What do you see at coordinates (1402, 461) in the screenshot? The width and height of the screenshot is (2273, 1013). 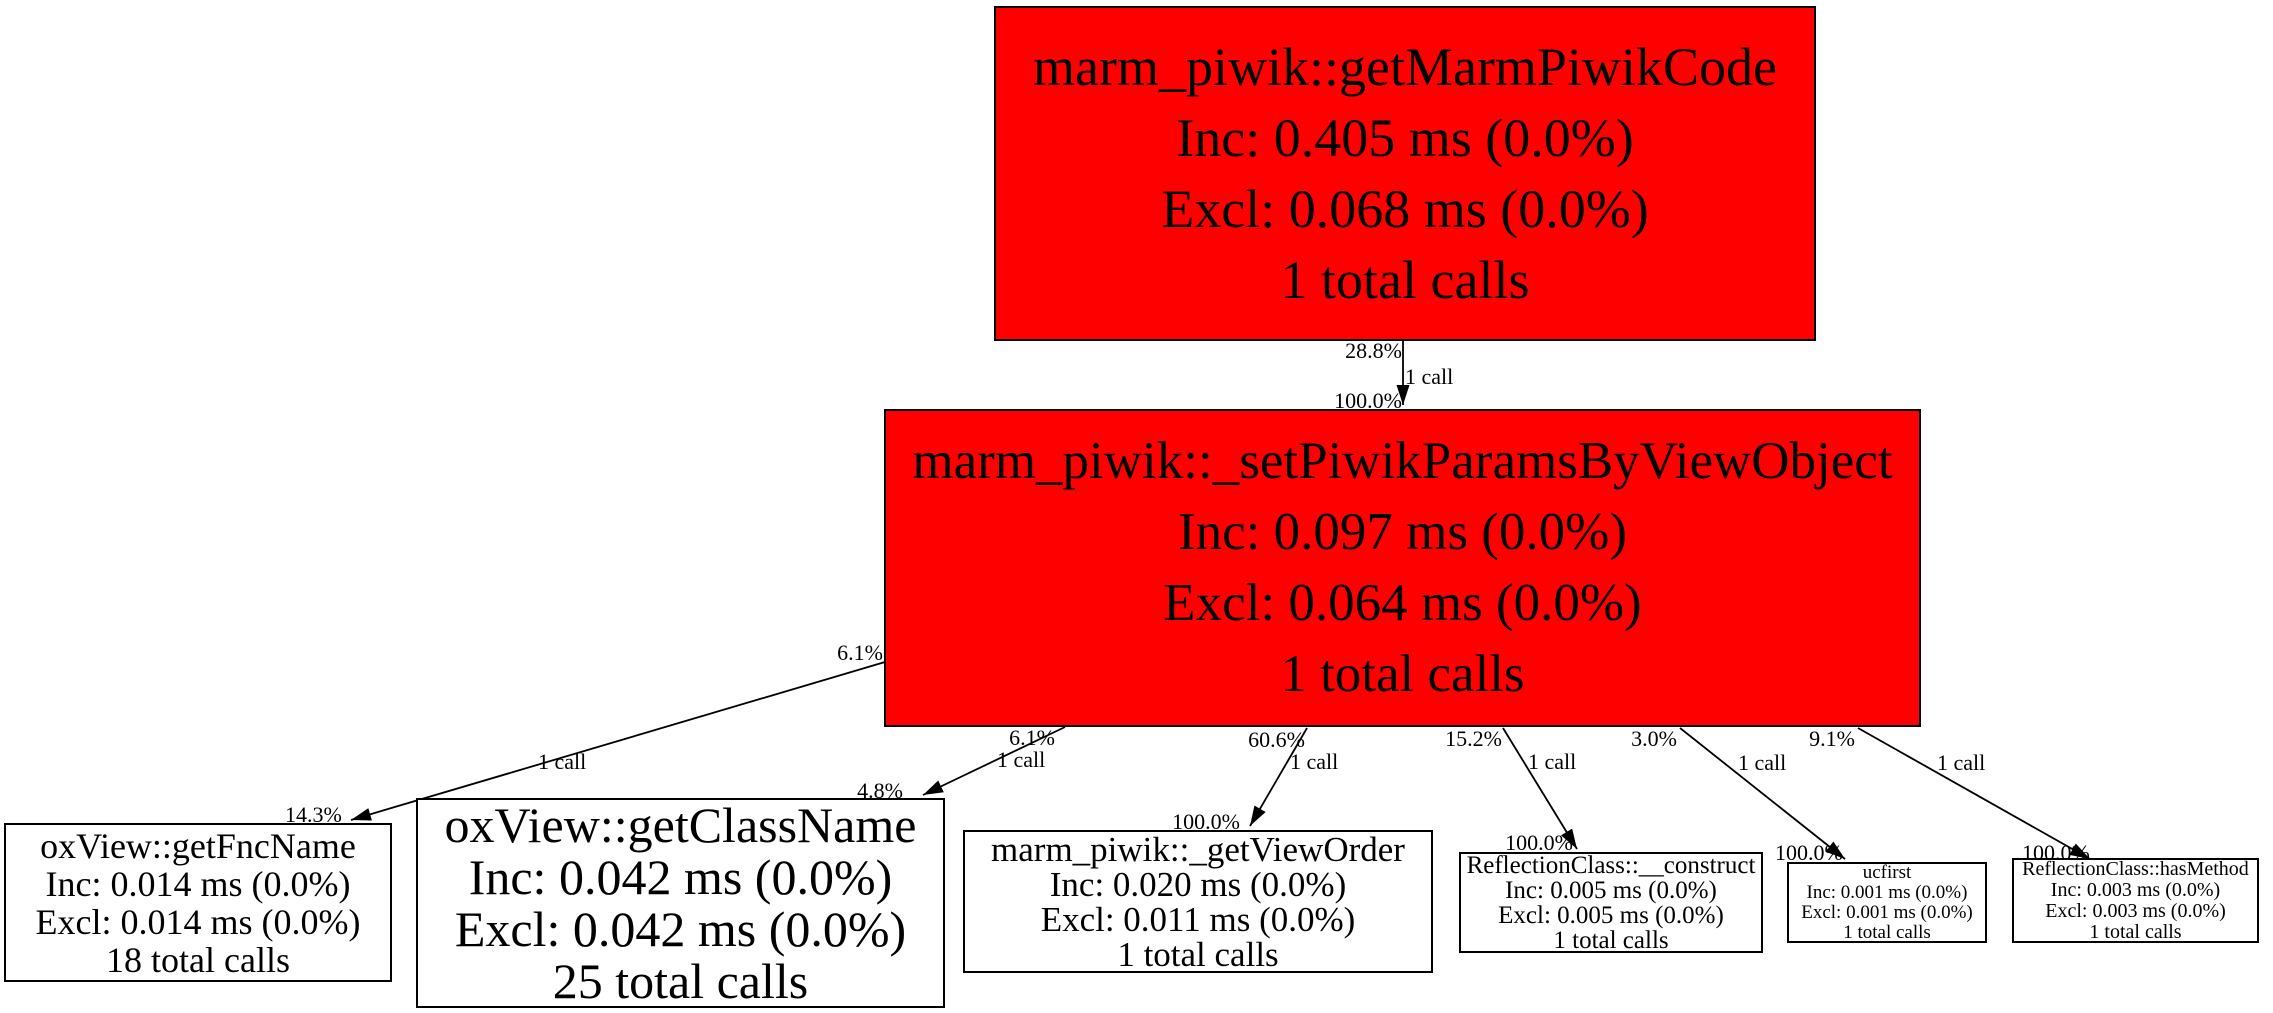 I see `node-title: marm_piwik::_setPiwikParamsByViewObject` at bounding box center [1402, 461].